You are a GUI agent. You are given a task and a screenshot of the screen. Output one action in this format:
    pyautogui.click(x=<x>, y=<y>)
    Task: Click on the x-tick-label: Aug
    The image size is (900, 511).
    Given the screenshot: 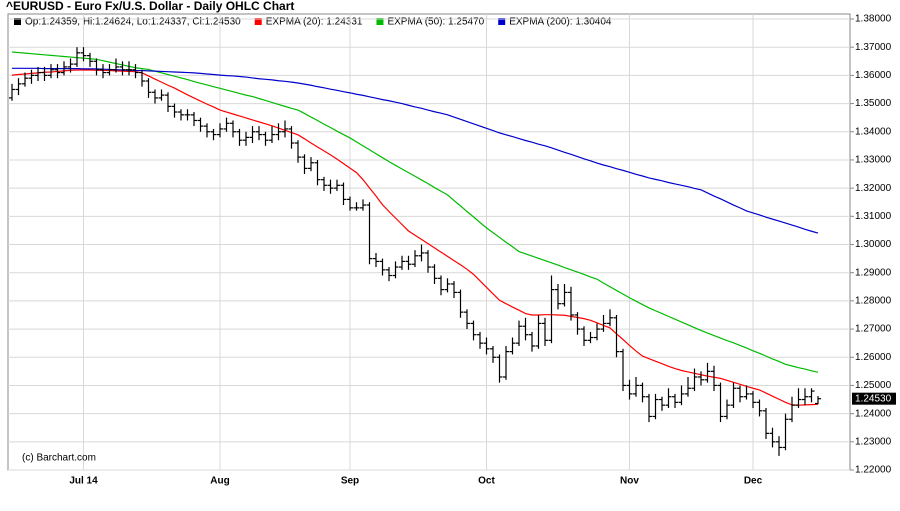 What is the action you would take?
    pyautogui.click(x=219, y=481)
    